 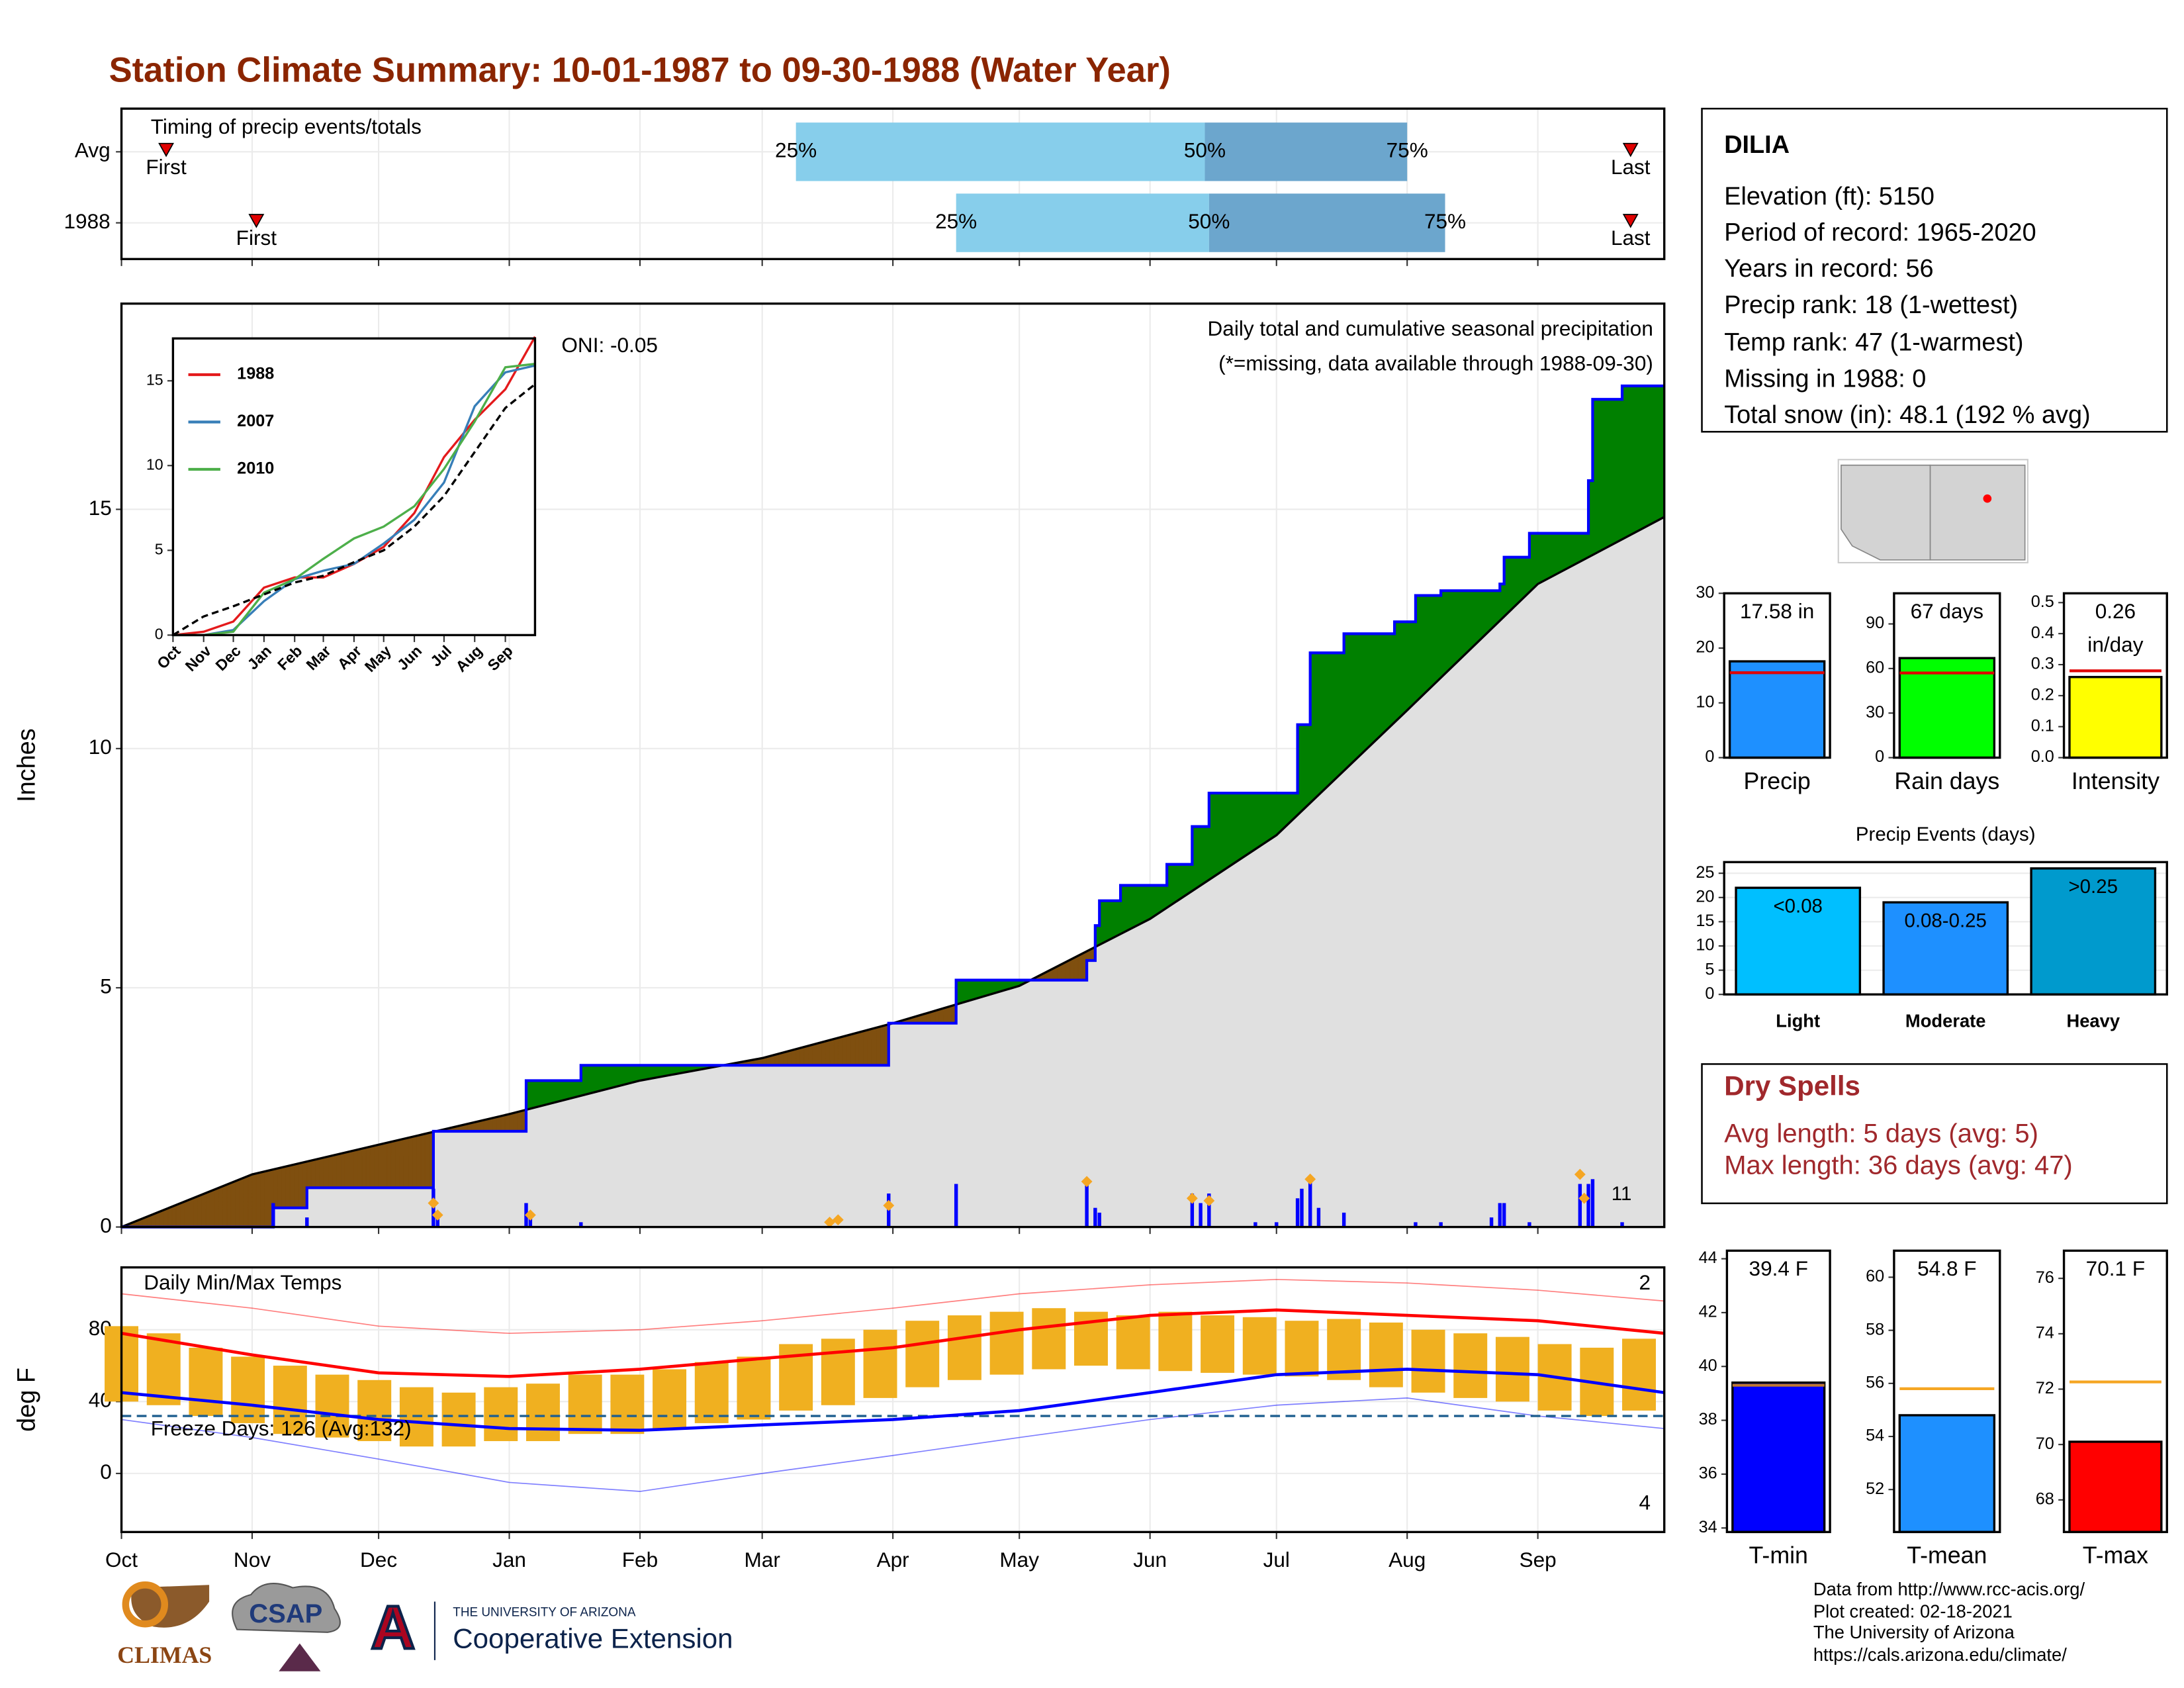 I want to click on x-tick-label: Aug, so click(x=1407, y=1559).